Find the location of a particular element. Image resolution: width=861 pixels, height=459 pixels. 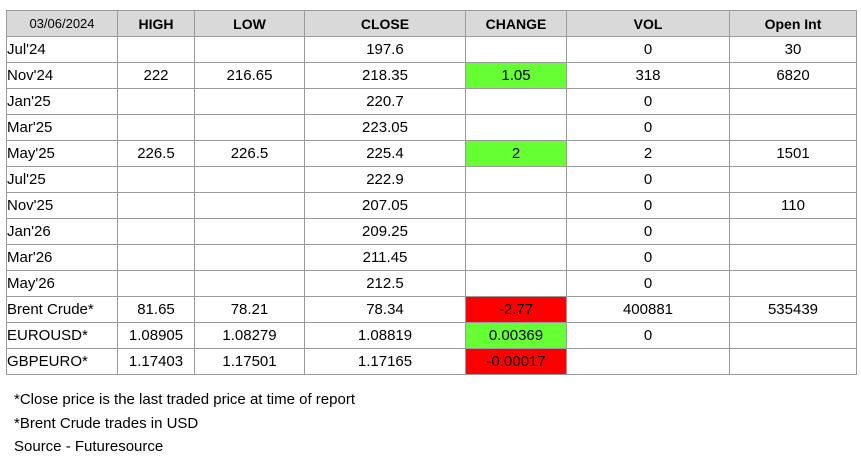

change-cell: -0.00017 is located at coordinates (516, 361).